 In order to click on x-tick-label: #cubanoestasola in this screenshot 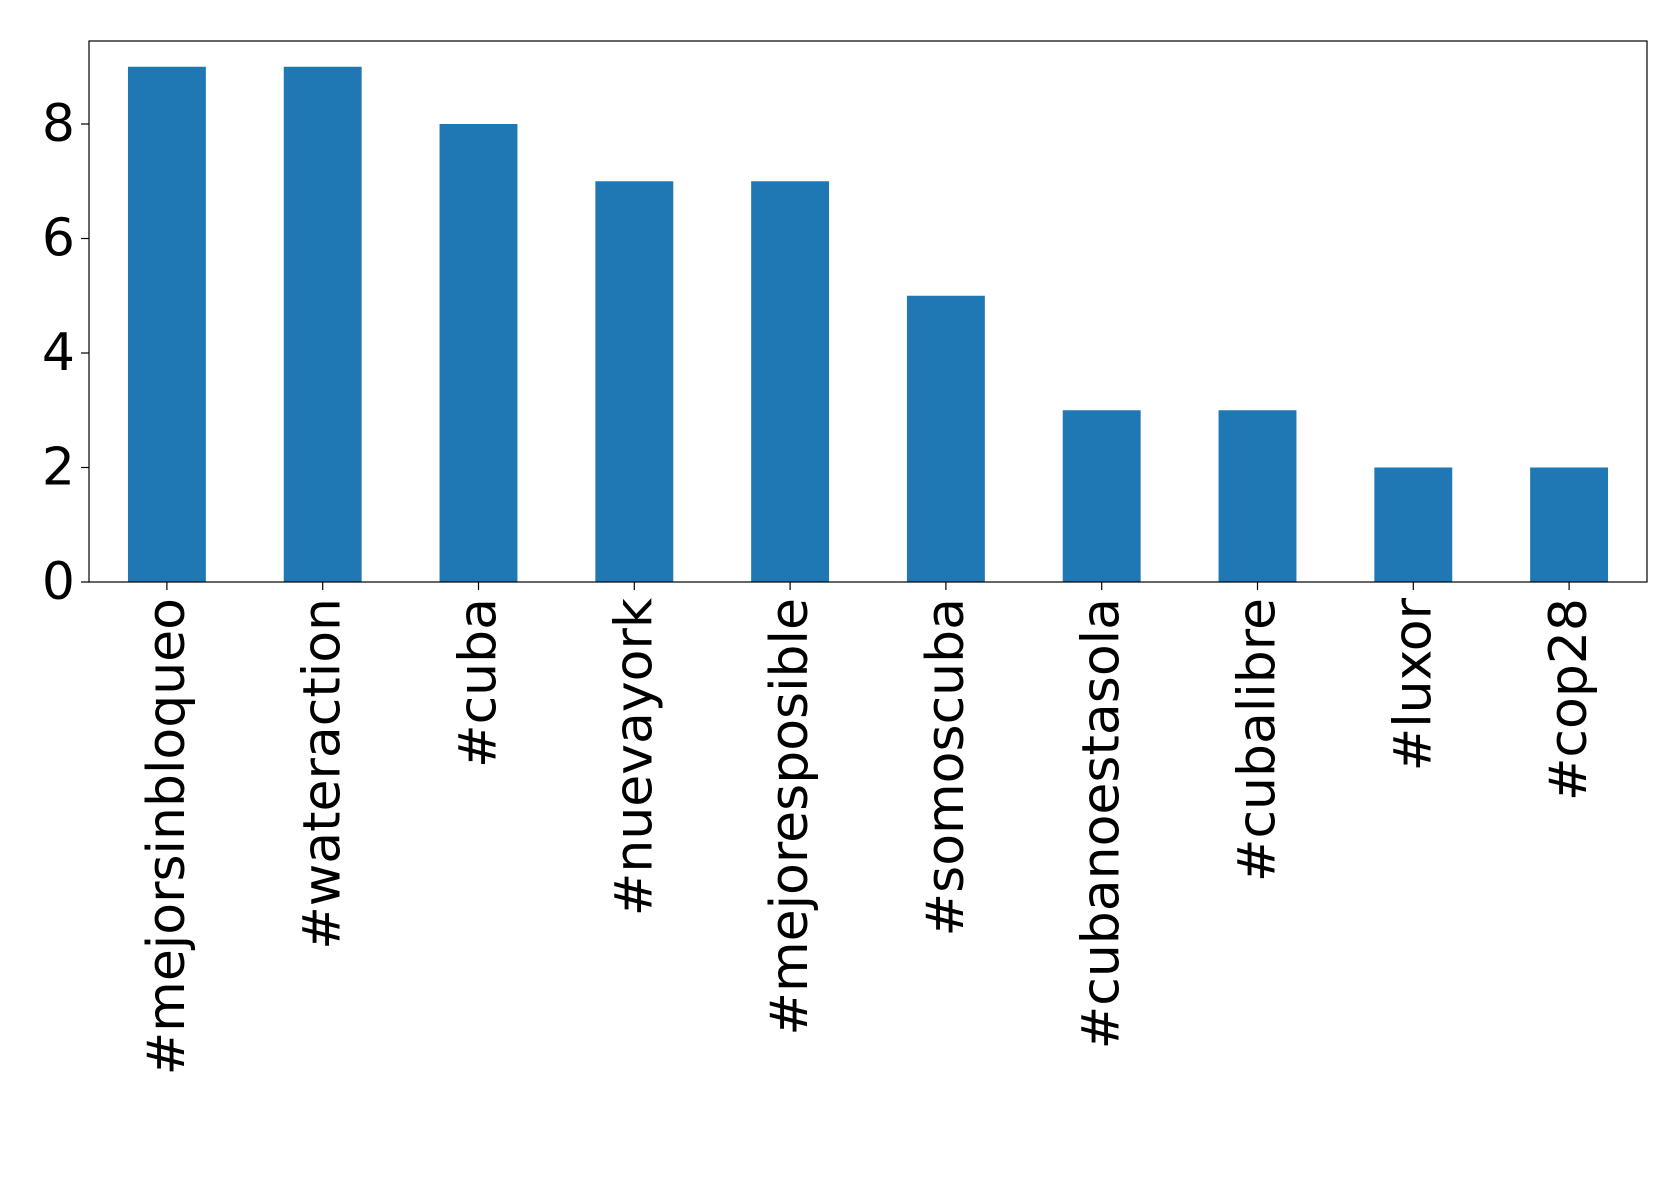, I will do `click(1102, 823)`.